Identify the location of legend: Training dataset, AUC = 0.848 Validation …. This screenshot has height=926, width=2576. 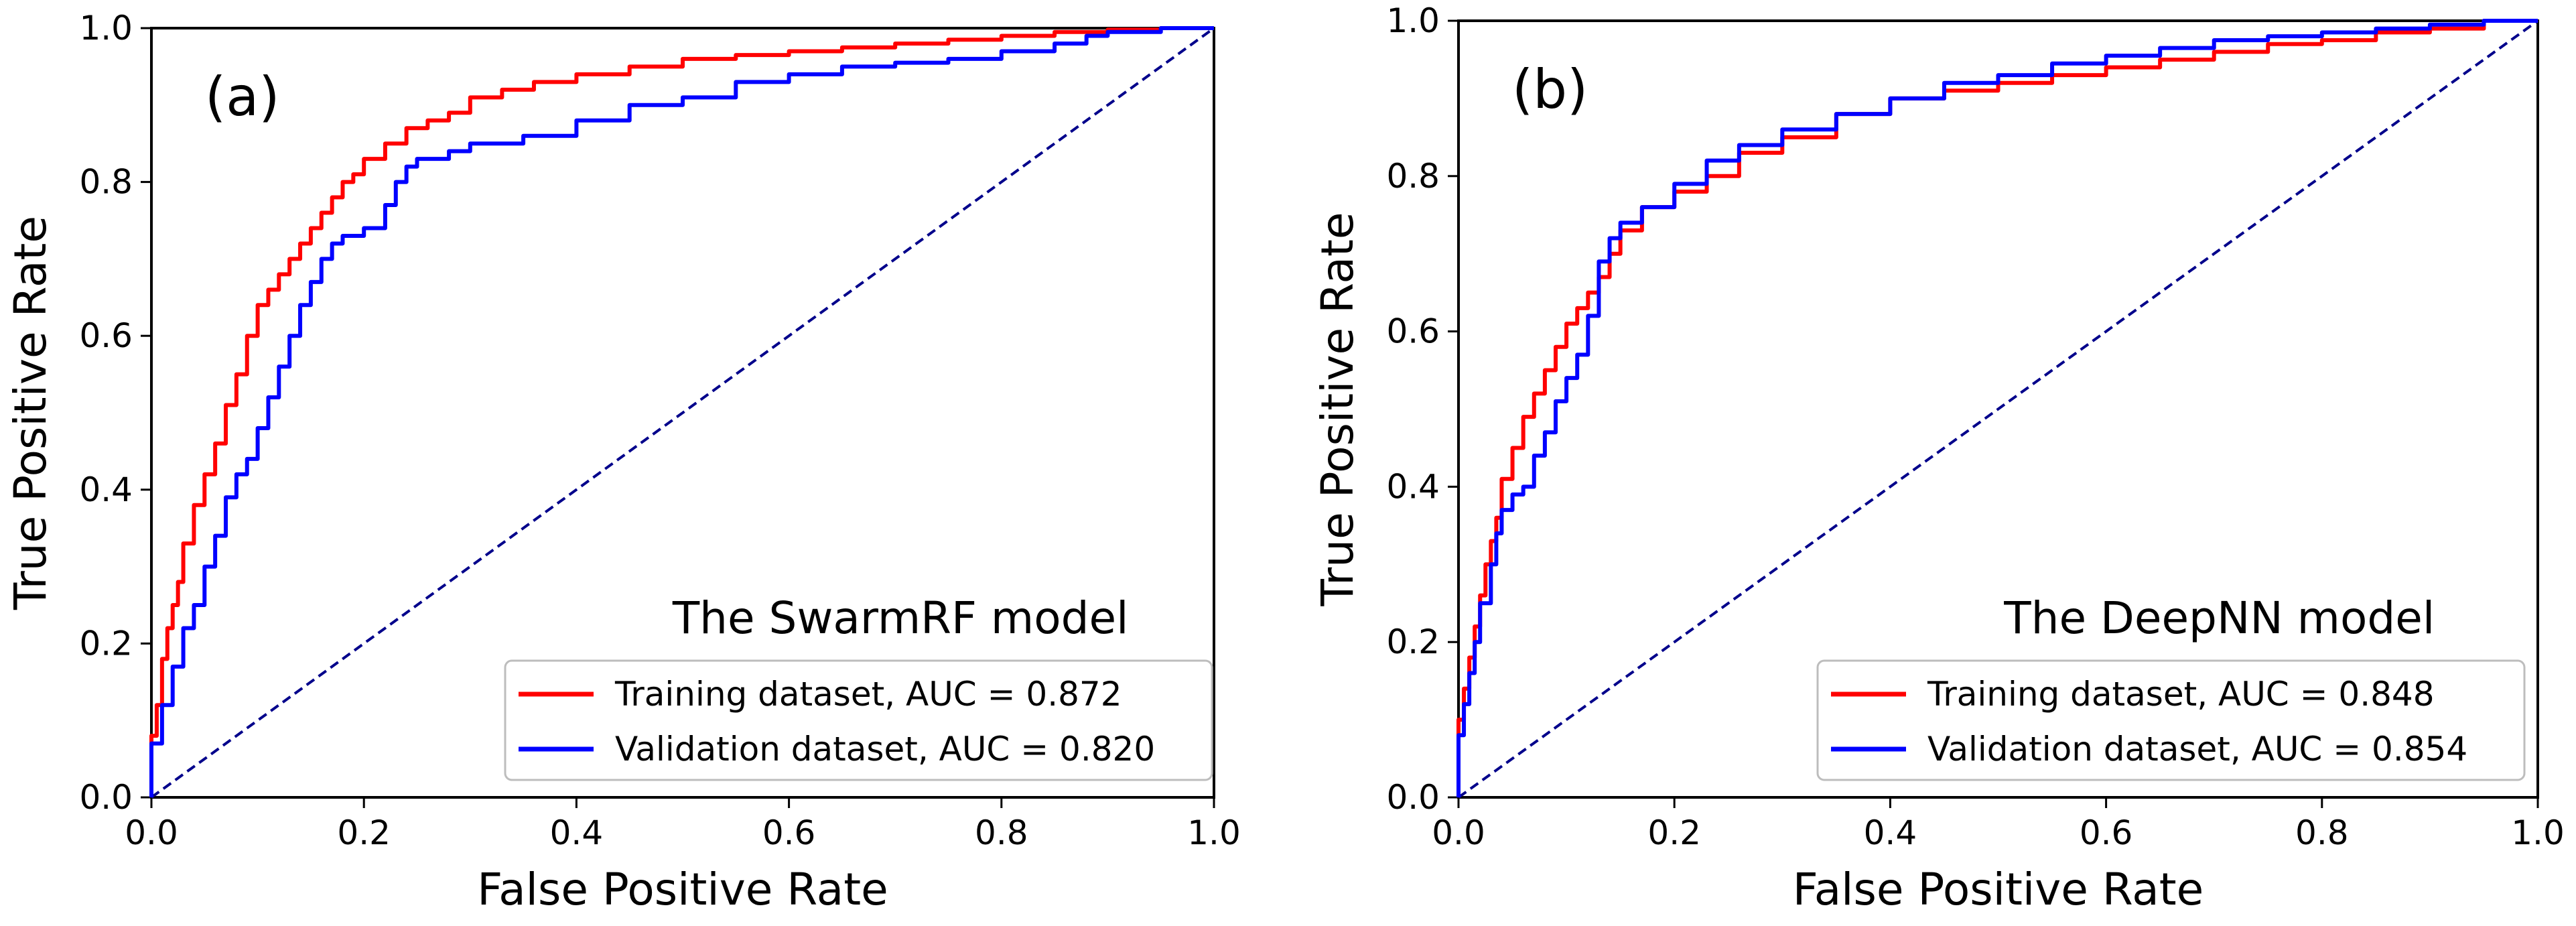
(2171, 720).